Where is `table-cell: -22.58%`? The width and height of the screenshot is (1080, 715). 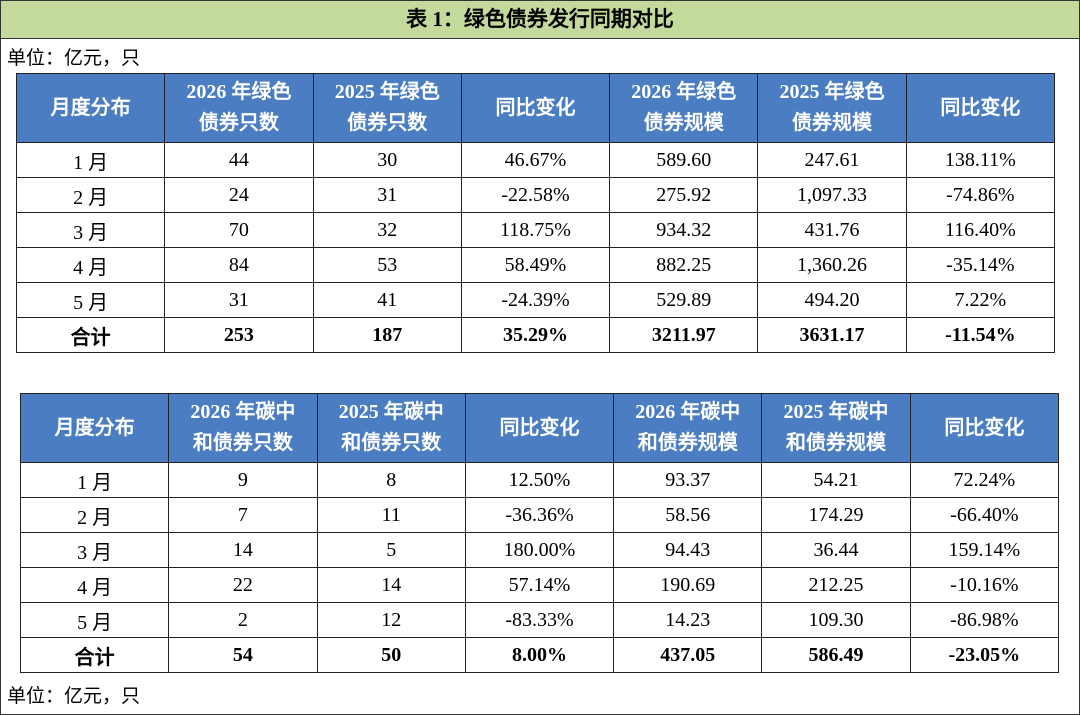
table-cell: -22.58% is located at coordinates (535, 195).